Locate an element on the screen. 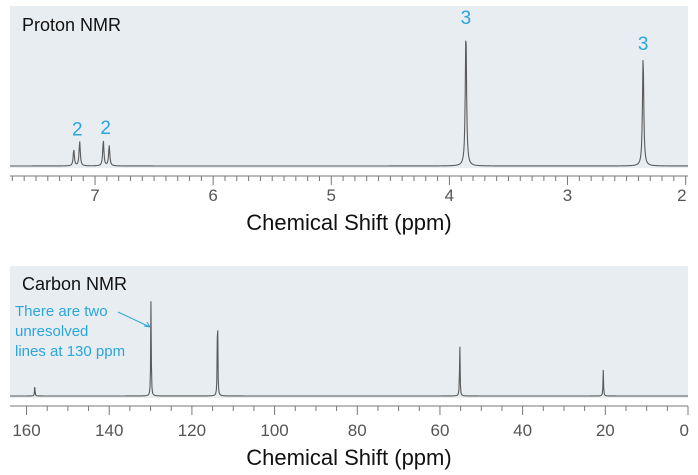 Image resolution: width=698 pixels, height=475 pixels. annotation-line-2: unresolved is located at coordinates (51, 331).